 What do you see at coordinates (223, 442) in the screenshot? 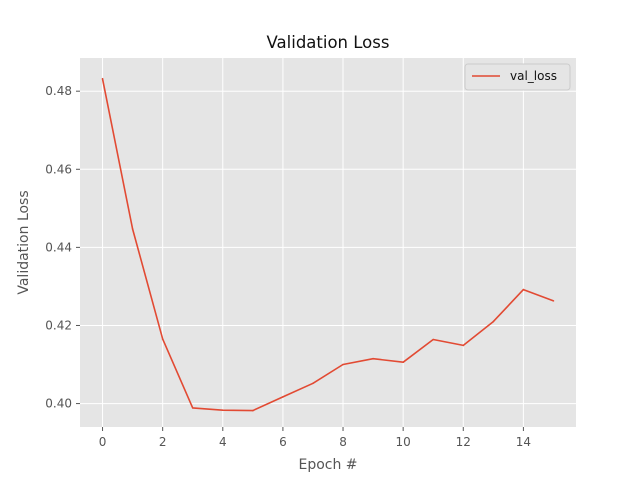
I see `x-tick-label: 4` at bounding box center [223, 442].